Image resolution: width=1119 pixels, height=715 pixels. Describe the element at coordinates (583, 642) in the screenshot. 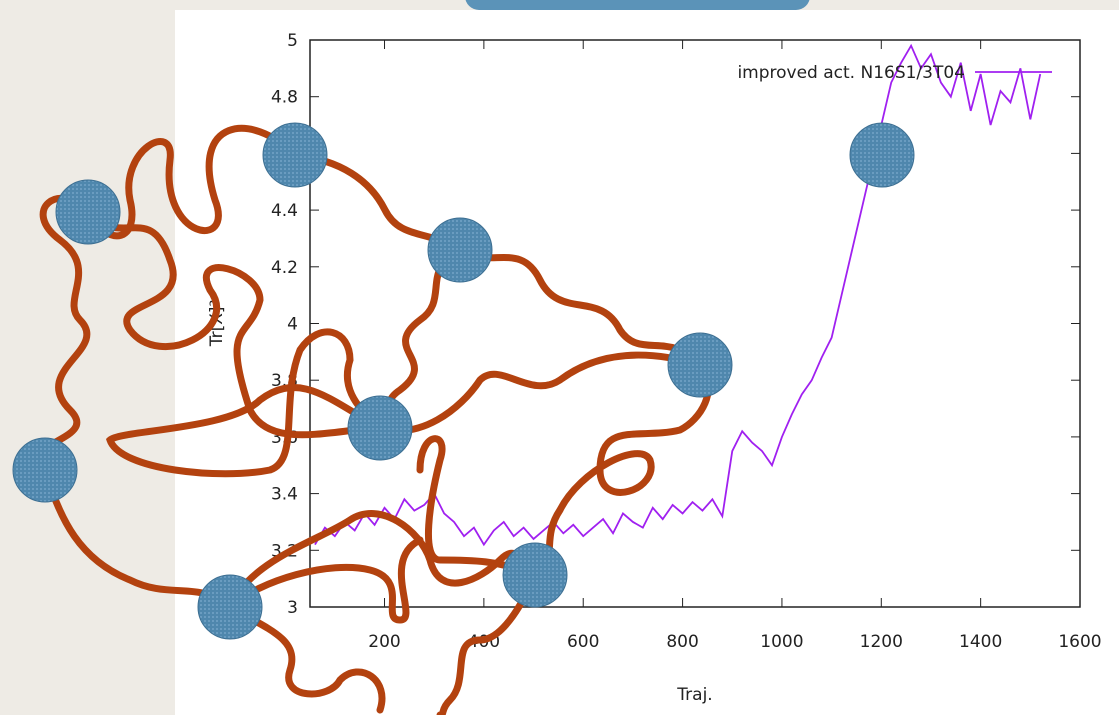

I see `x-tick-label: 600` at that location.